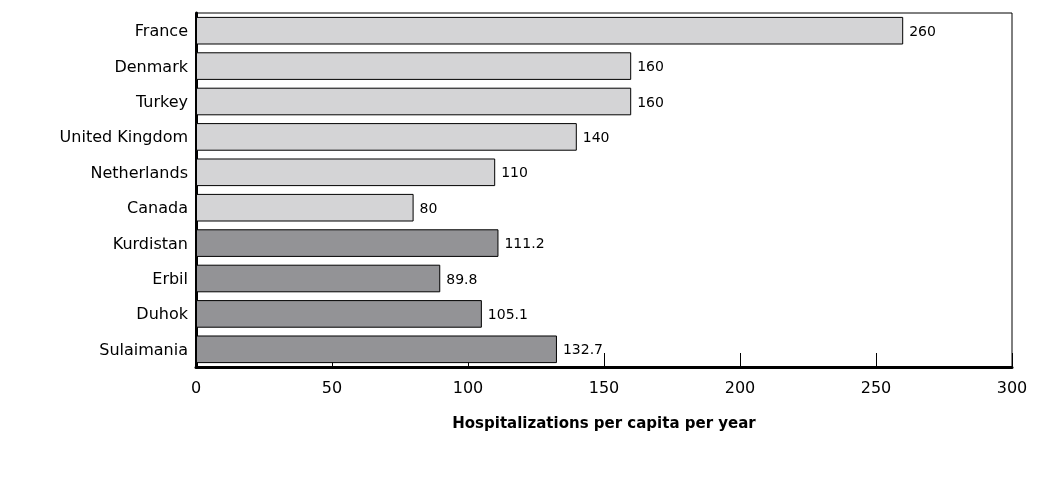 The width and height of the screenshot is (1057, 485). What do you see at coordinates (596, 136) in the screenshot?
I see `data-label: 140` at bounding box center [596, 136].